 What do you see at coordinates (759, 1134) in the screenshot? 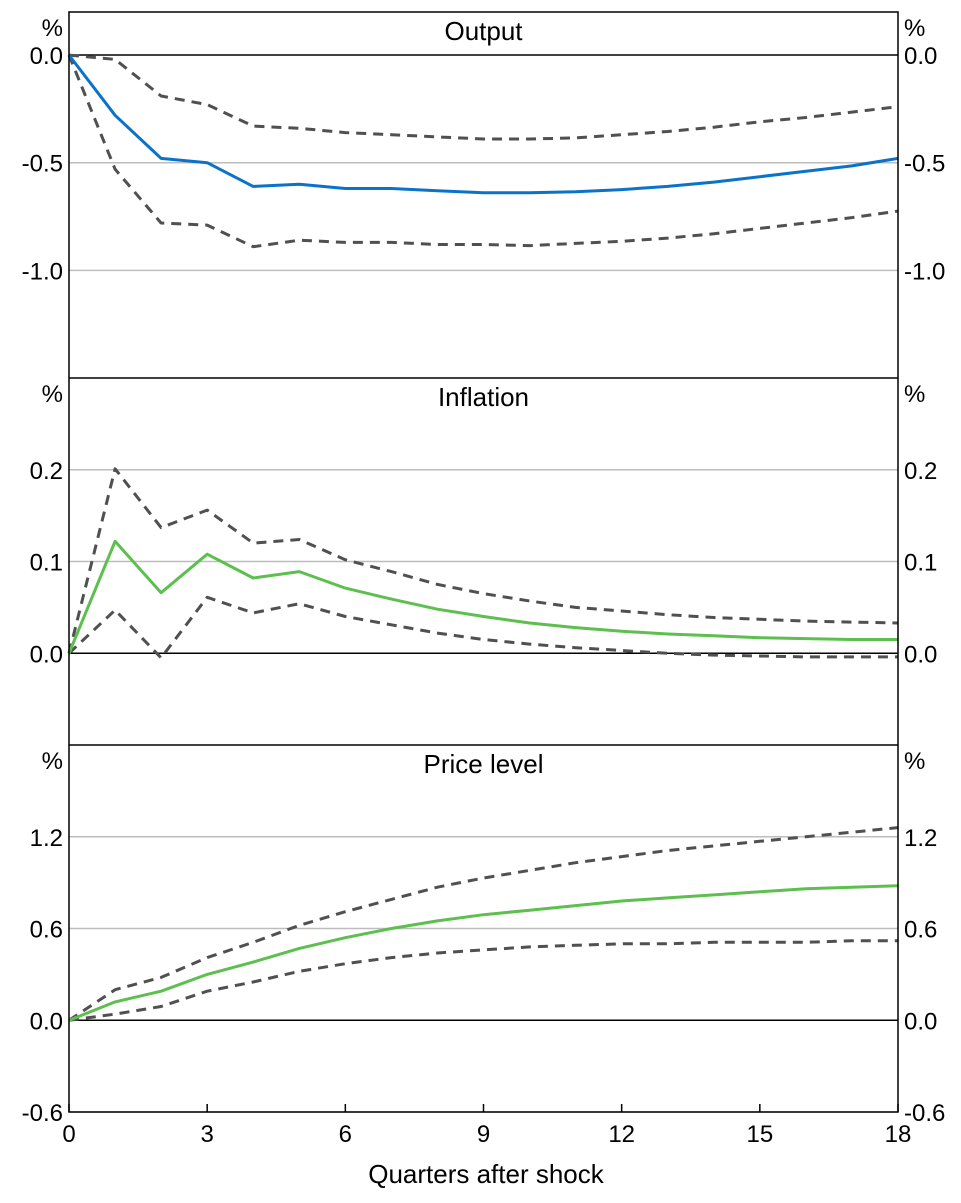
I see `x-tick-label: 15` at bounding box center [759, 1134].